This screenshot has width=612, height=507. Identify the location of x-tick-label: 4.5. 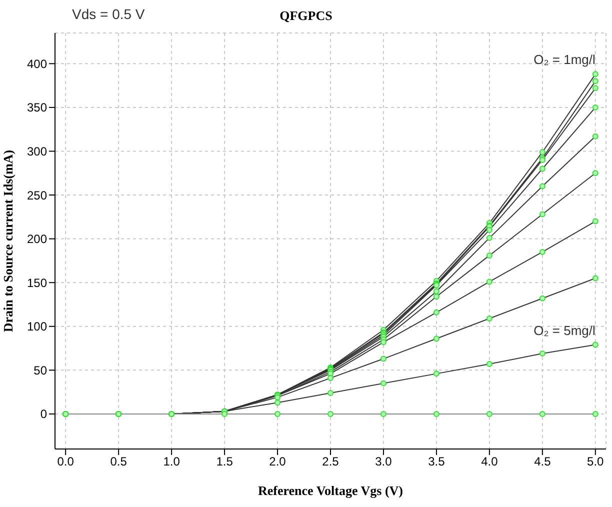
(543, 461).